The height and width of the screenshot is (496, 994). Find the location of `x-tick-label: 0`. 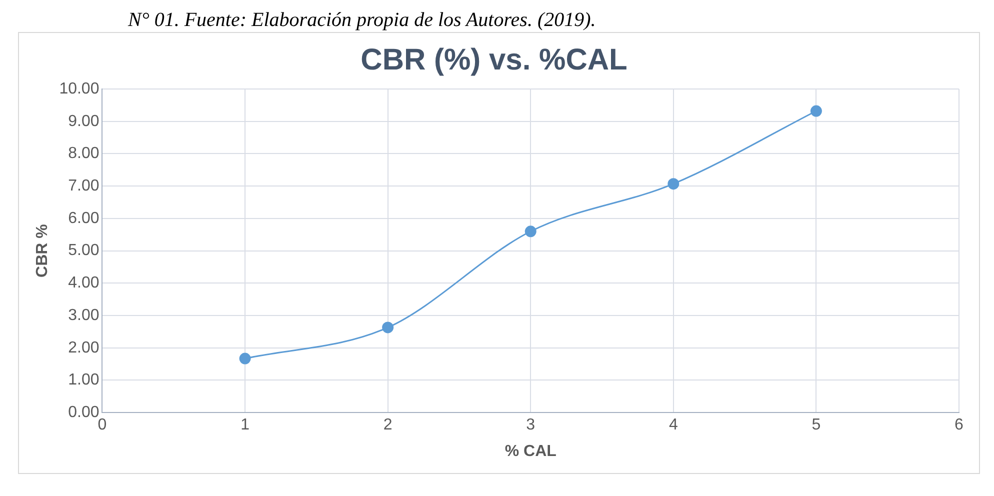

x-tick-label: 0 is located at coordinates (102, 425).